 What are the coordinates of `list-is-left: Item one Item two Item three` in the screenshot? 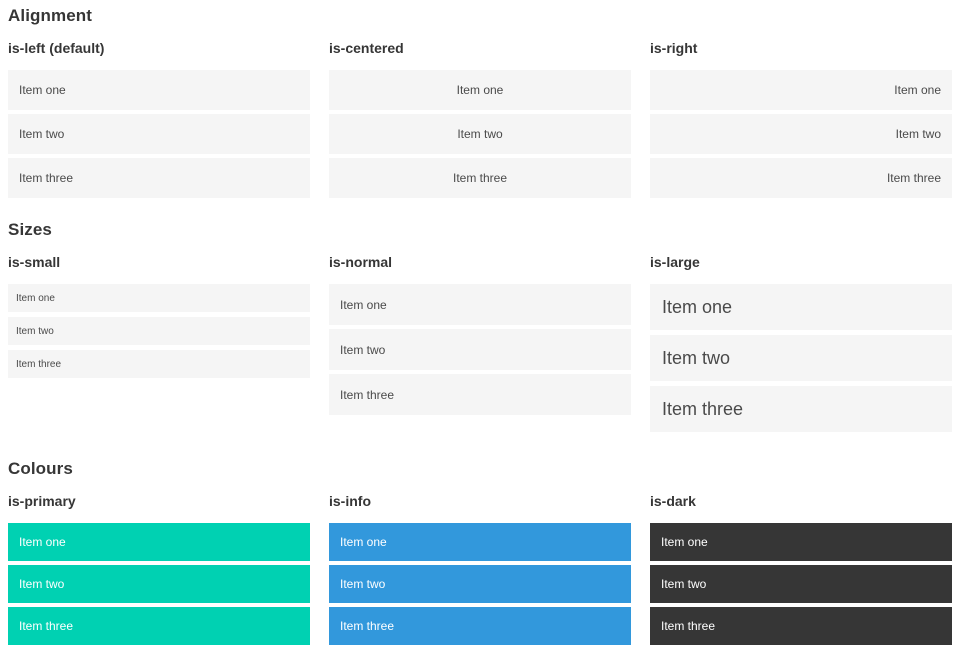 It's located at (159, 134).